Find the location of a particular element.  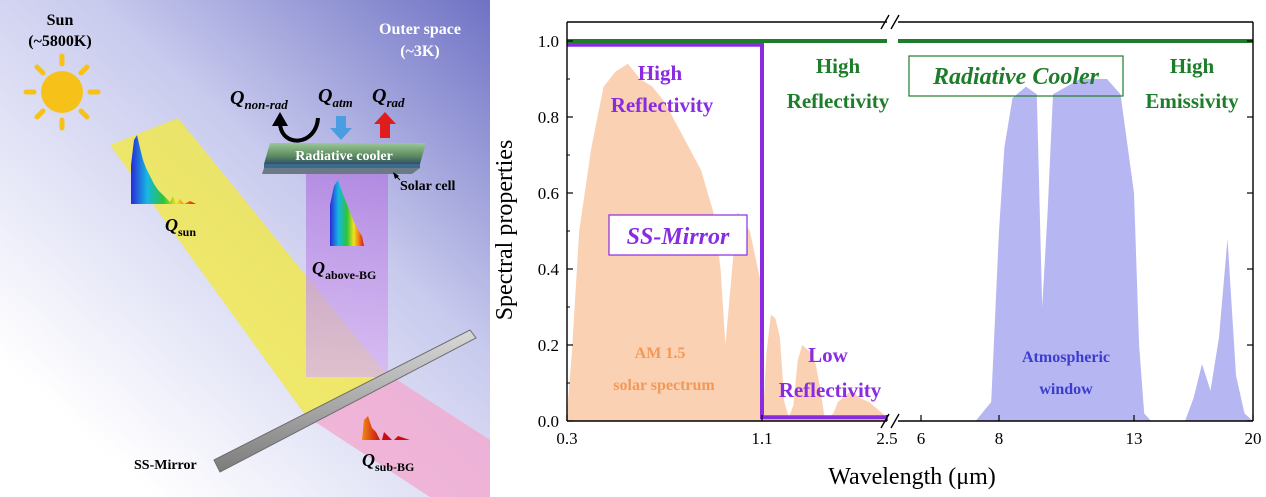

x-tick-label: 2.5 is located at coordinates (886, 438).